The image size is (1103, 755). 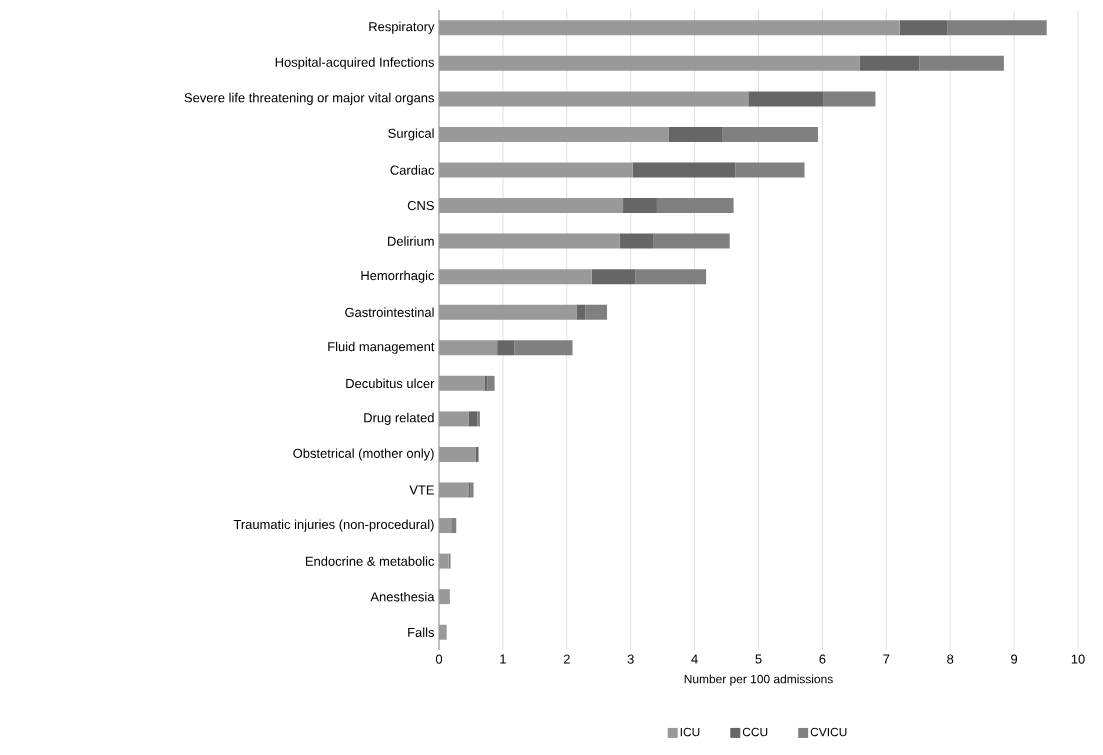 I want to click on y-tick-label: Surgical, so click(x=411, y=134).